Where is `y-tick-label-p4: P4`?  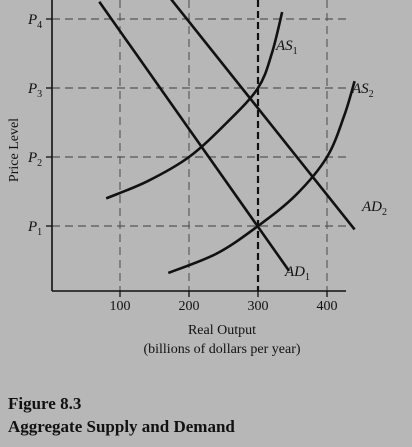 y-tick-label-p4: P4 is located at coordinates (34, 21).